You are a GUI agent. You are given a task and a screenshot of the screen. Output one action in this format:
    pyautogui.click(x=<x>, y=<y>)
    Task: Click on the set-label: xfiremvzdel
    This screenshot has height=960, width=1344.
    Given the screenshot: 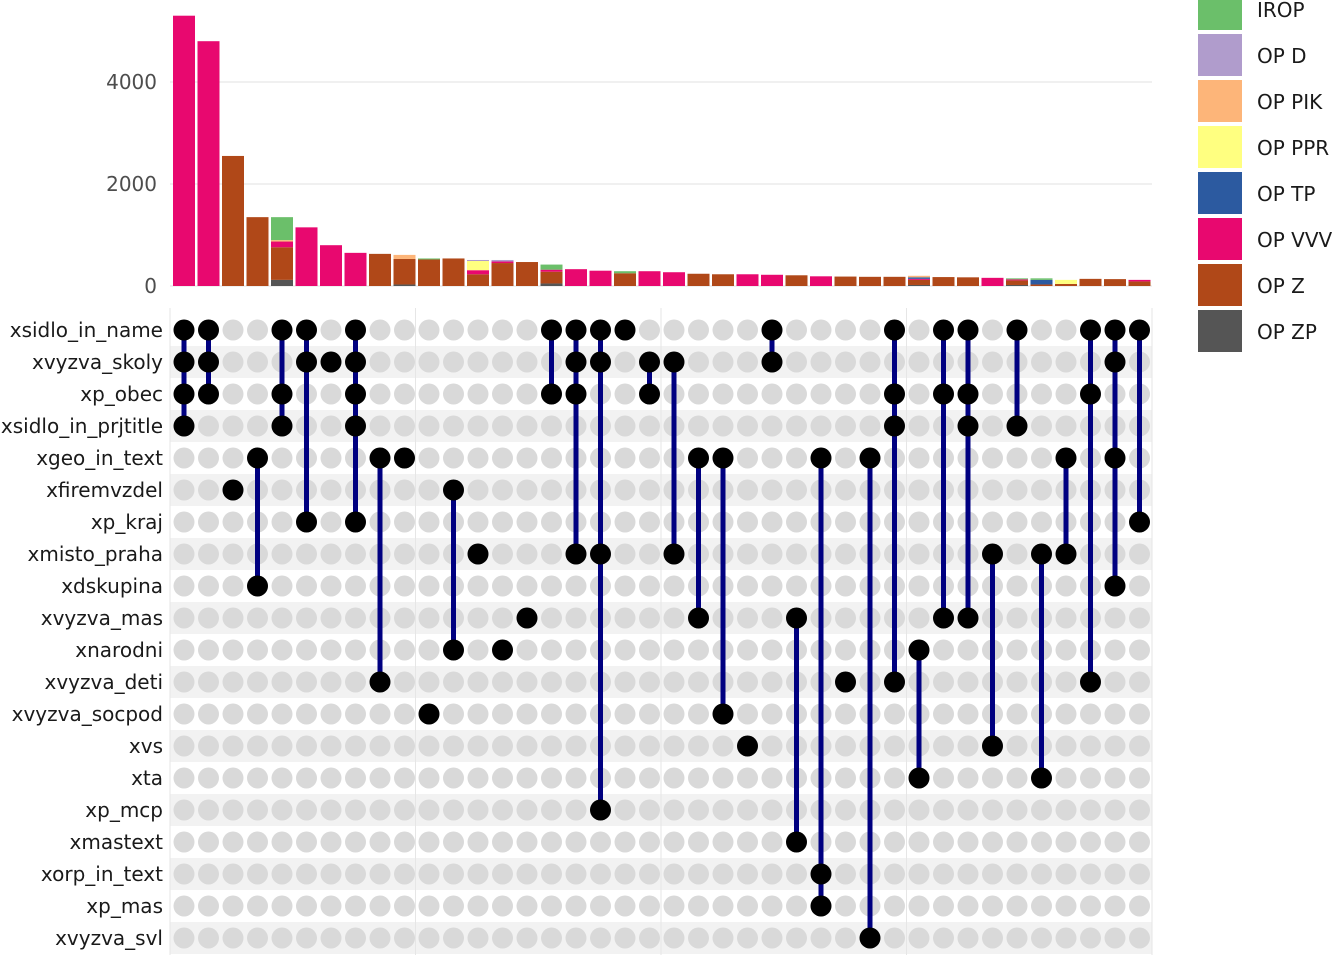 What is the action you would take?
    pyautogui.click(x=104, y=490)
    